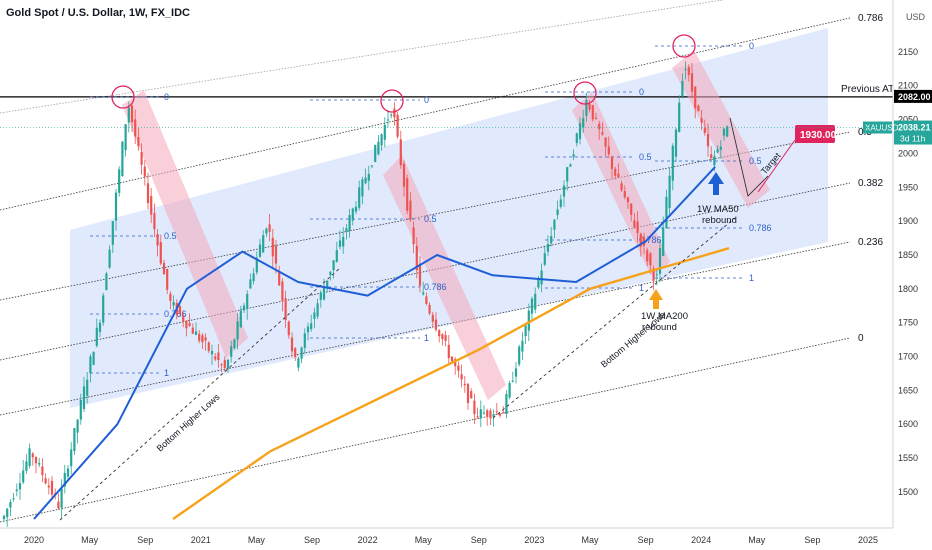 The width and height of the screenshot is (932, 550). What do you see at coordinates (913, 139) in the screenshot?
I see `countdown-text: 3d 11h` at bounding box center [913, 139].